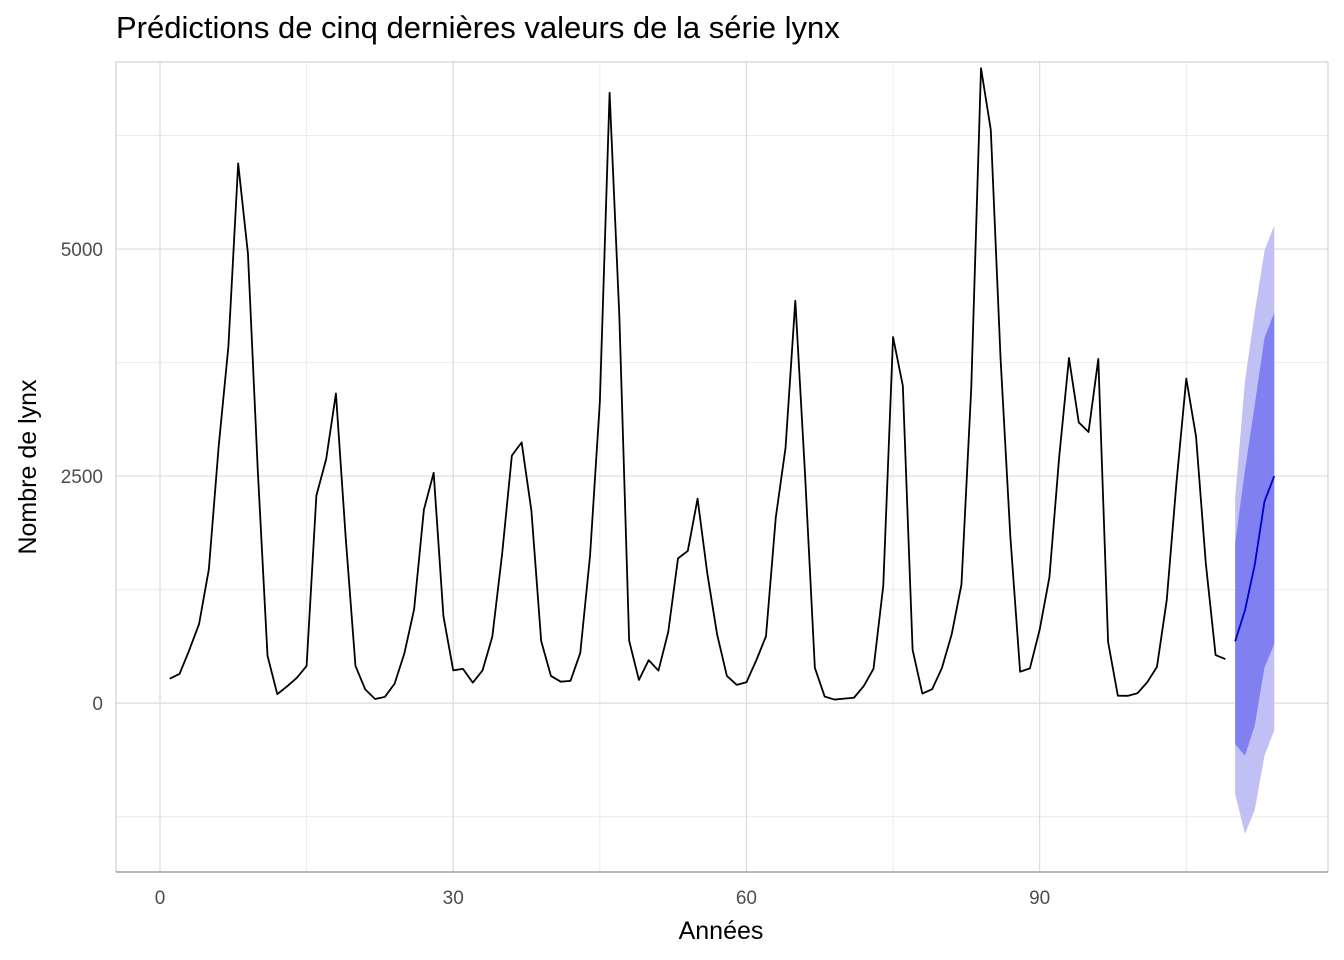 The width and height of the screenshot is (1344, 960). I want to click on x-tick-label: 60, so click(746, 898).